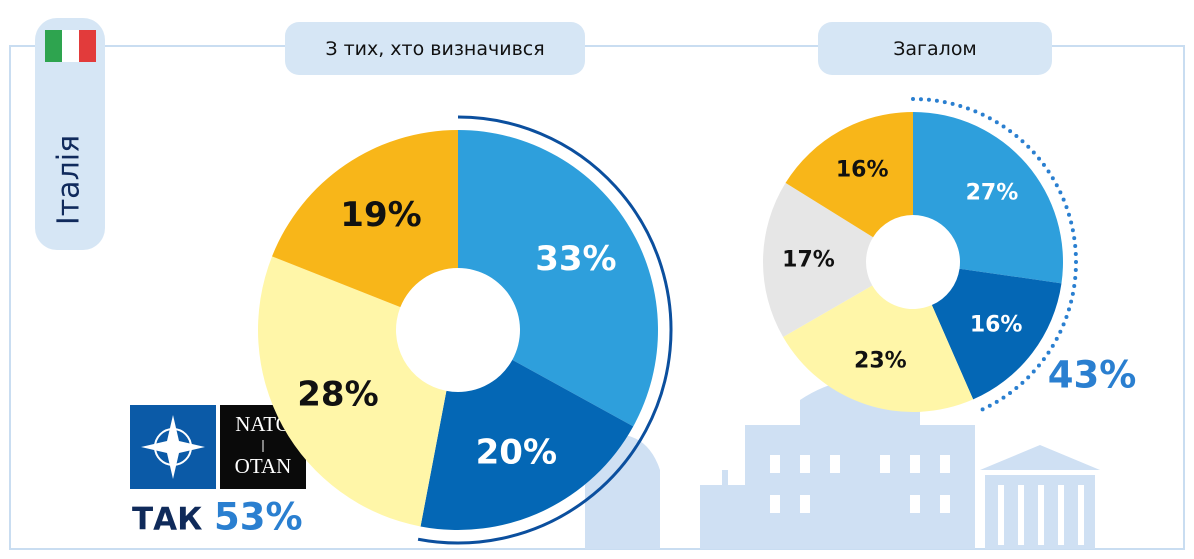 The height and width of the screenshot is (559, 1194). I want to click on country-label: Італія, so click(69, 180).